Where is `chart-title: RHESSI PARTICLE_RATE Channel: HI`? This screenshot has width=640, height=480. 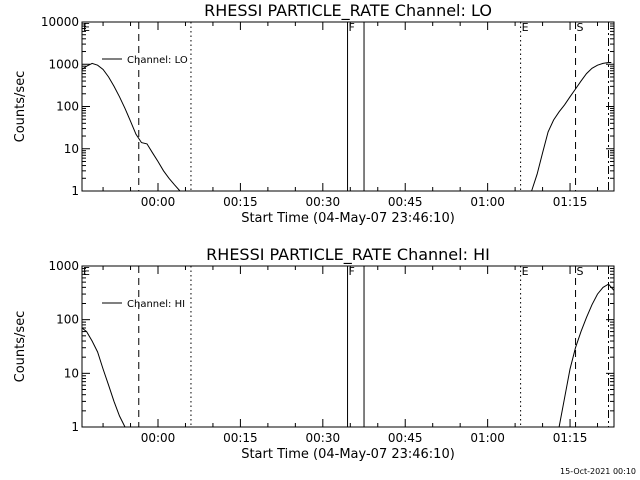
chart-title: RHESSI PARTICLE_RATE Channel: HI is located at coordinates (348, 255).